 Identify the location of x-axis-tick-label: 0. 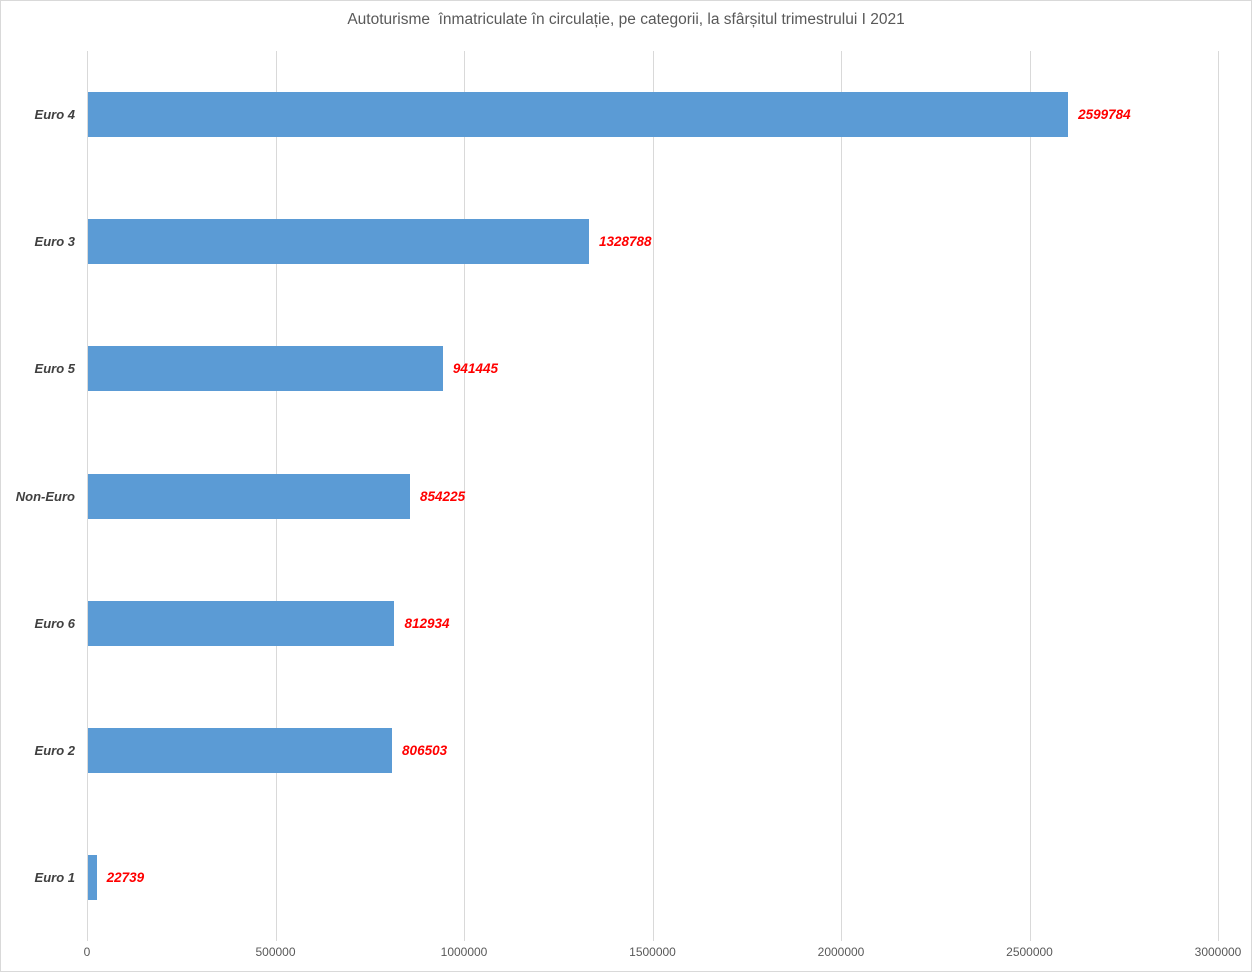
(87, 952).